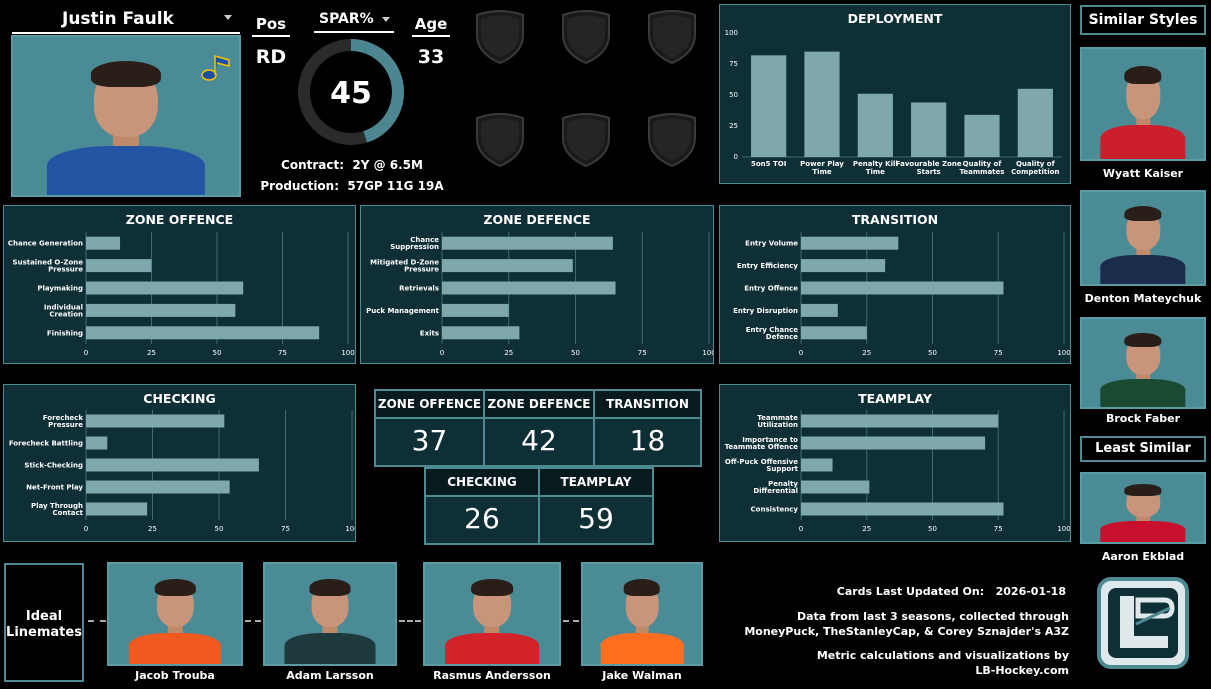 This screenshot has height=689, width=1211. I want to click on score-value: 59, so click(596, 518).